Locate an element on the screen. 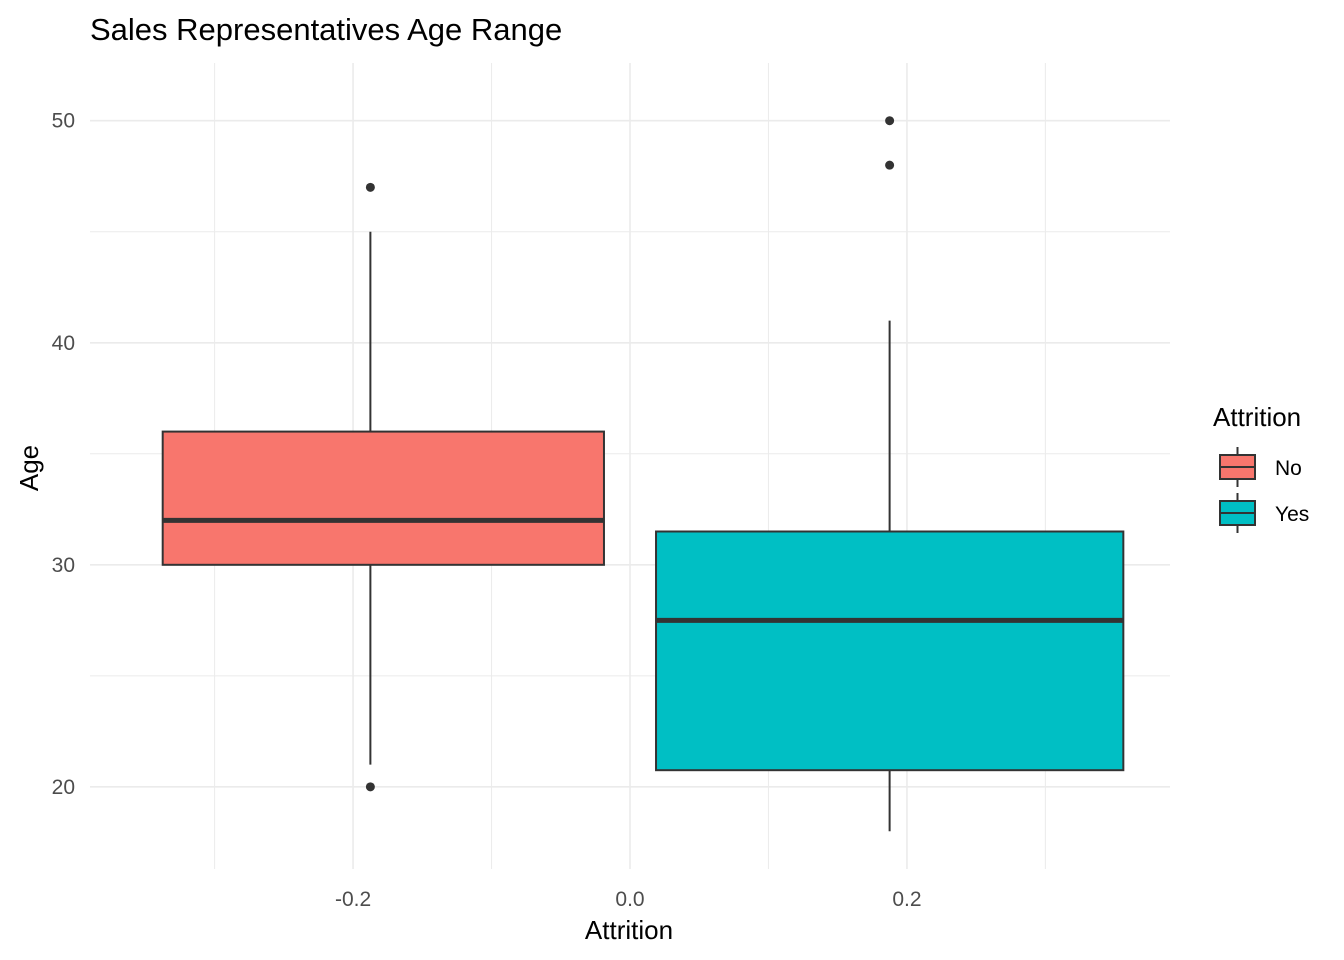  legend-item-no: No is located at coordinates (1260, 467).